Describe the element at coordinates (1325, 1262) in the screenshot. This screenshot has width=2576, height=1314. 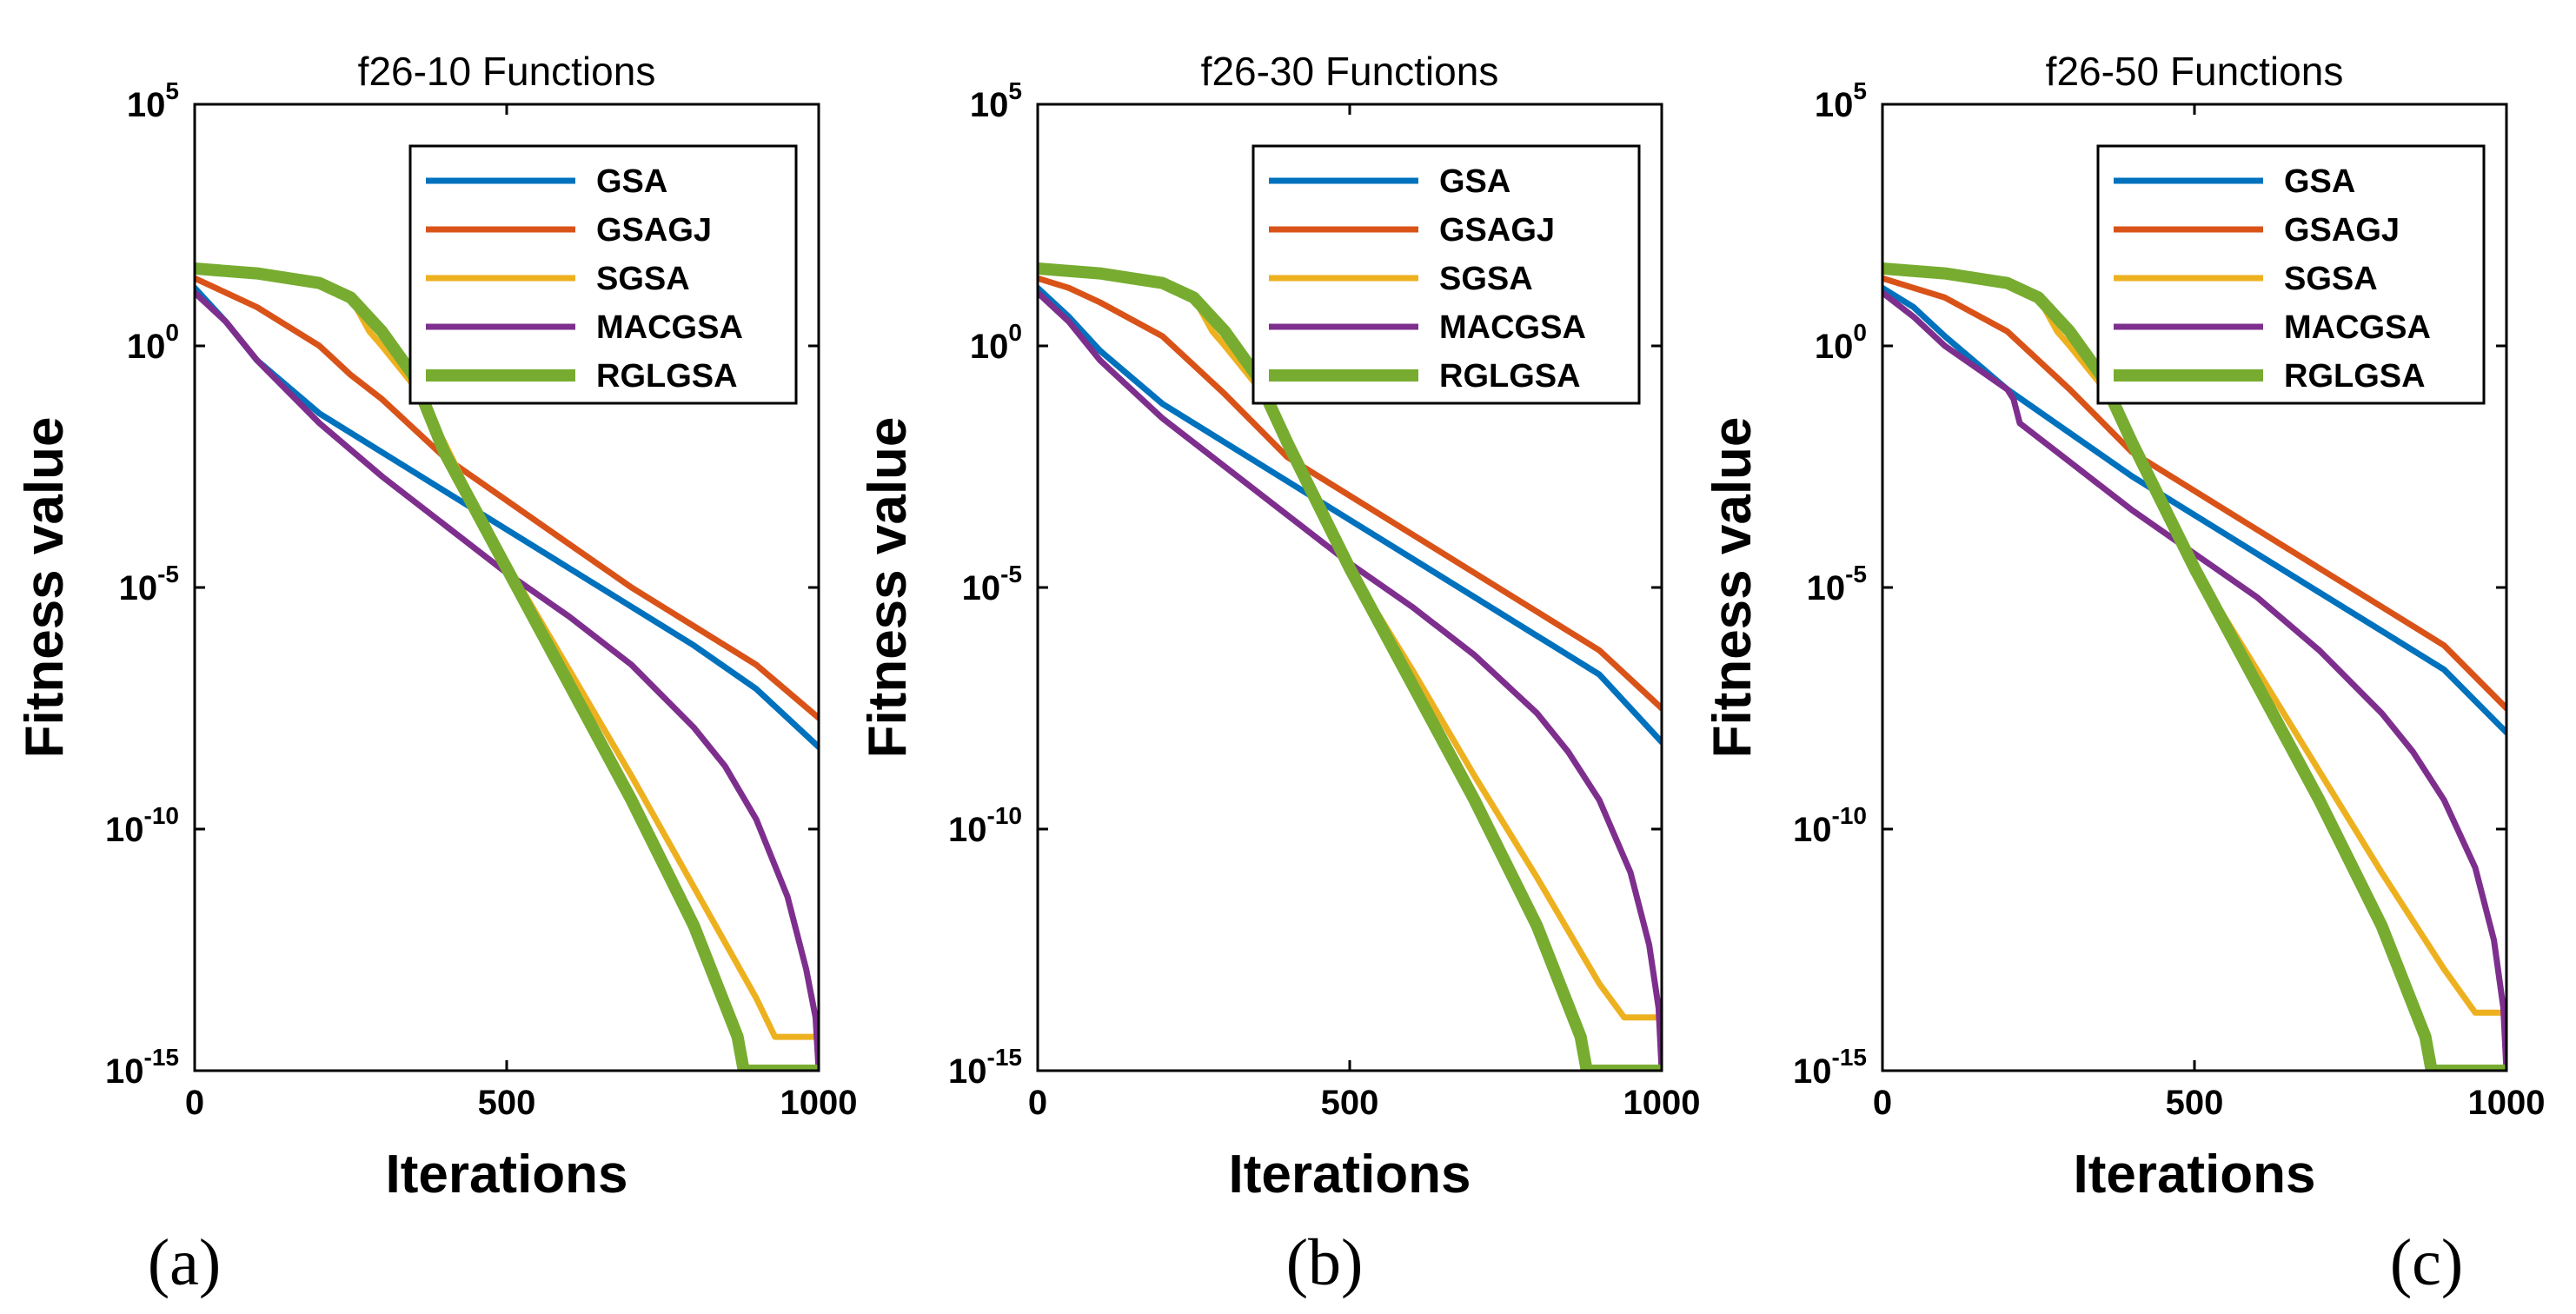
I see `subfigure-label: (b)` at that location.